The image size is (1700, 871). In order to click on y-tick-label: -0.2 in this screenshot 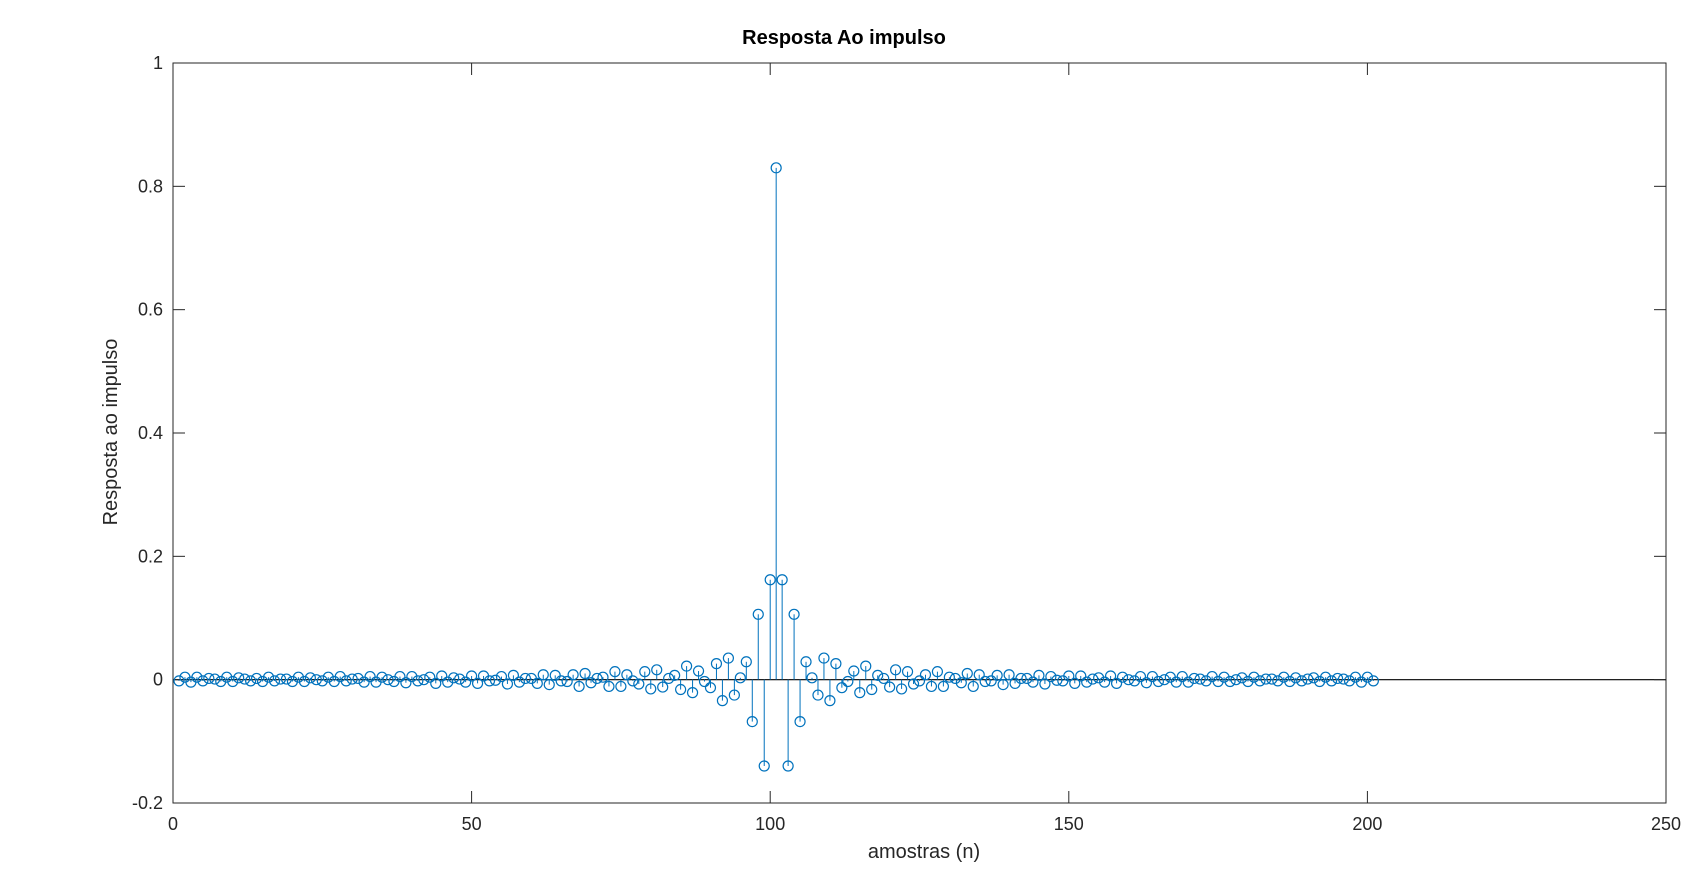, I will do `click(147, 803)`.